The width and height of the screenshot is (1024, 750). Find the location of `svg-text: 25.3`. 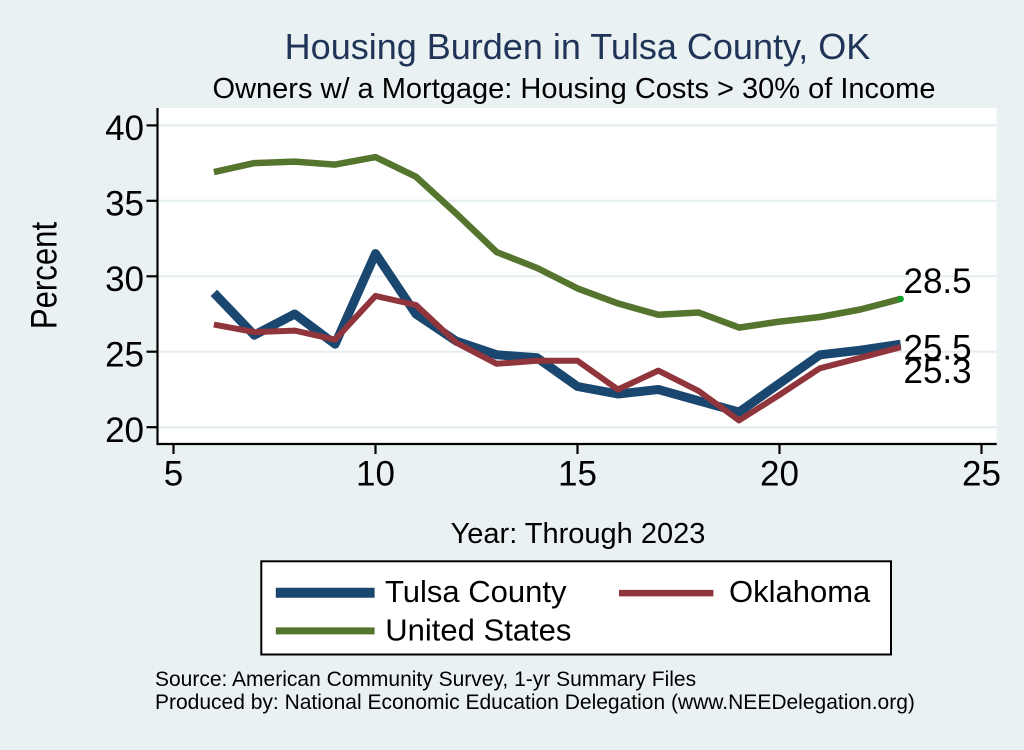

svg-text: 25.3 is located at coordinates (938, 371).